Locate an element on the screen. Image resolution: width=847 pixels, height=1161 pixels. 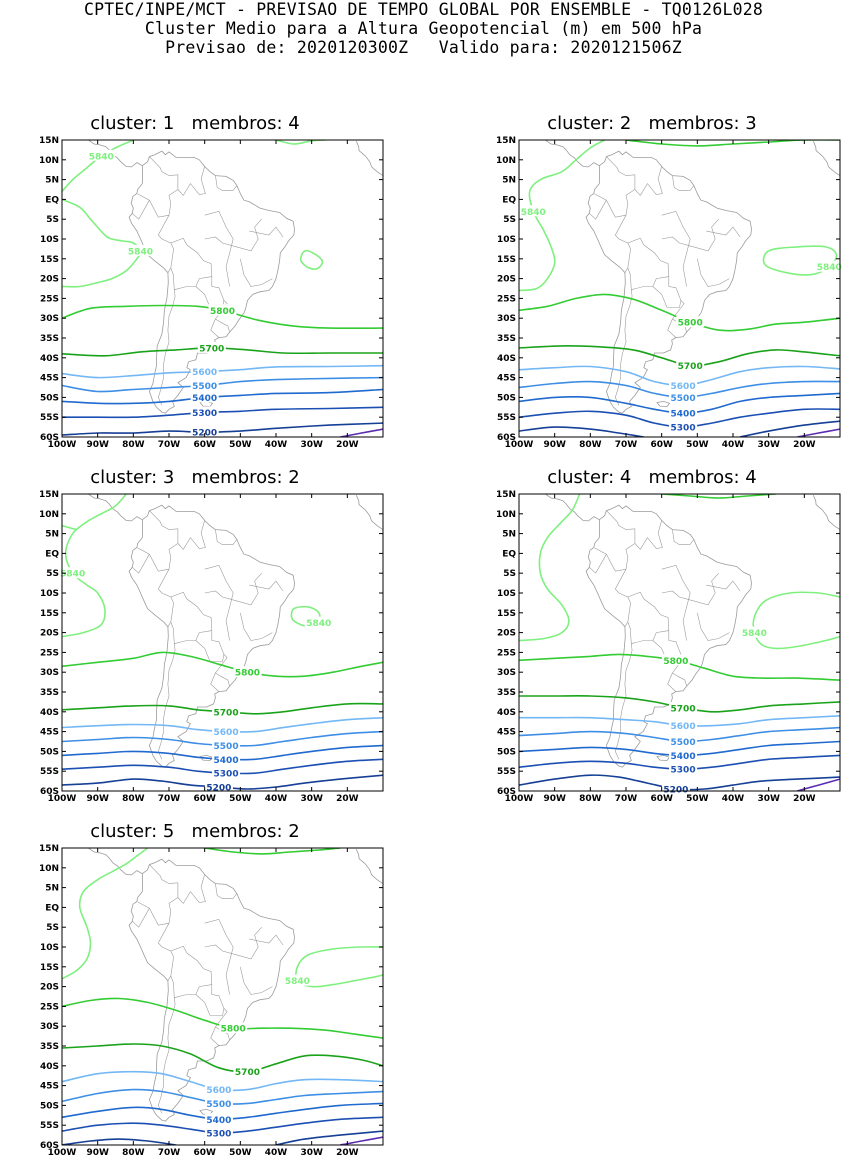
lon-label: 70W is located at coordinates (169, 1153).